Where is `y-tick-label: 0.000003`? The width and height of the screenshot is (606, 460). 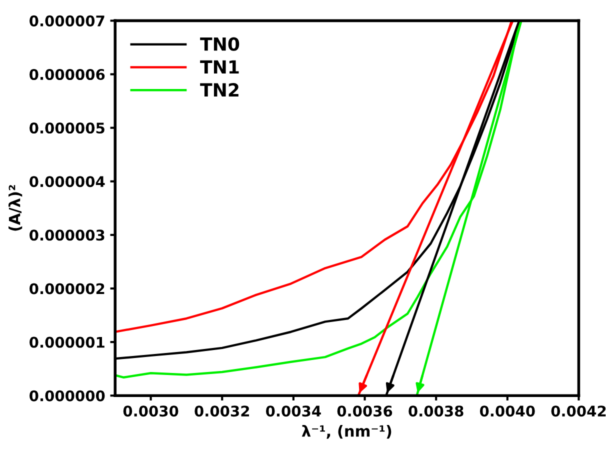
y-tick-label: 0.000003 is located at coordinates (67, 235).